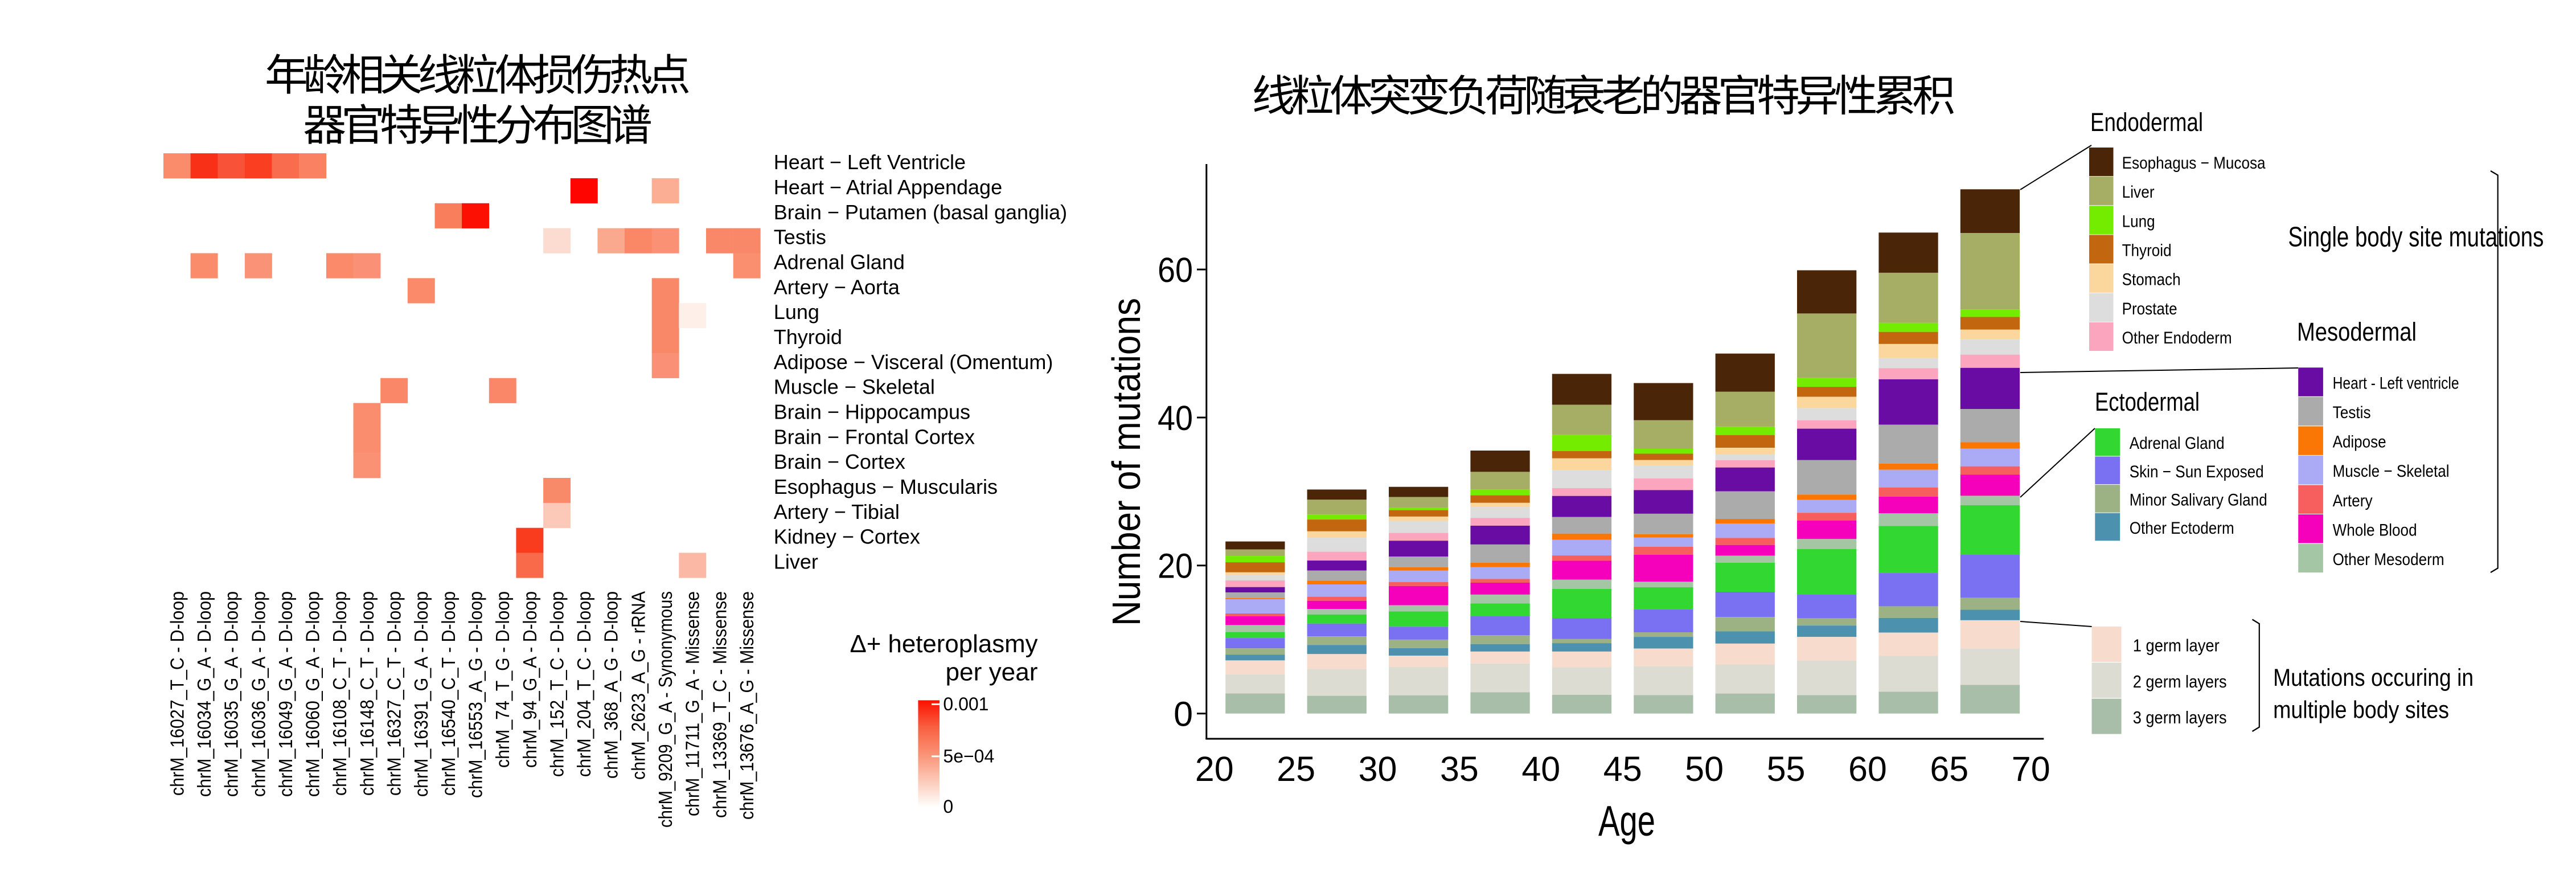 Image resolution: width=2576 pixels, height=892 pixels. I want to click on svg-text: Other Ectoderm, so click(2182, 528).